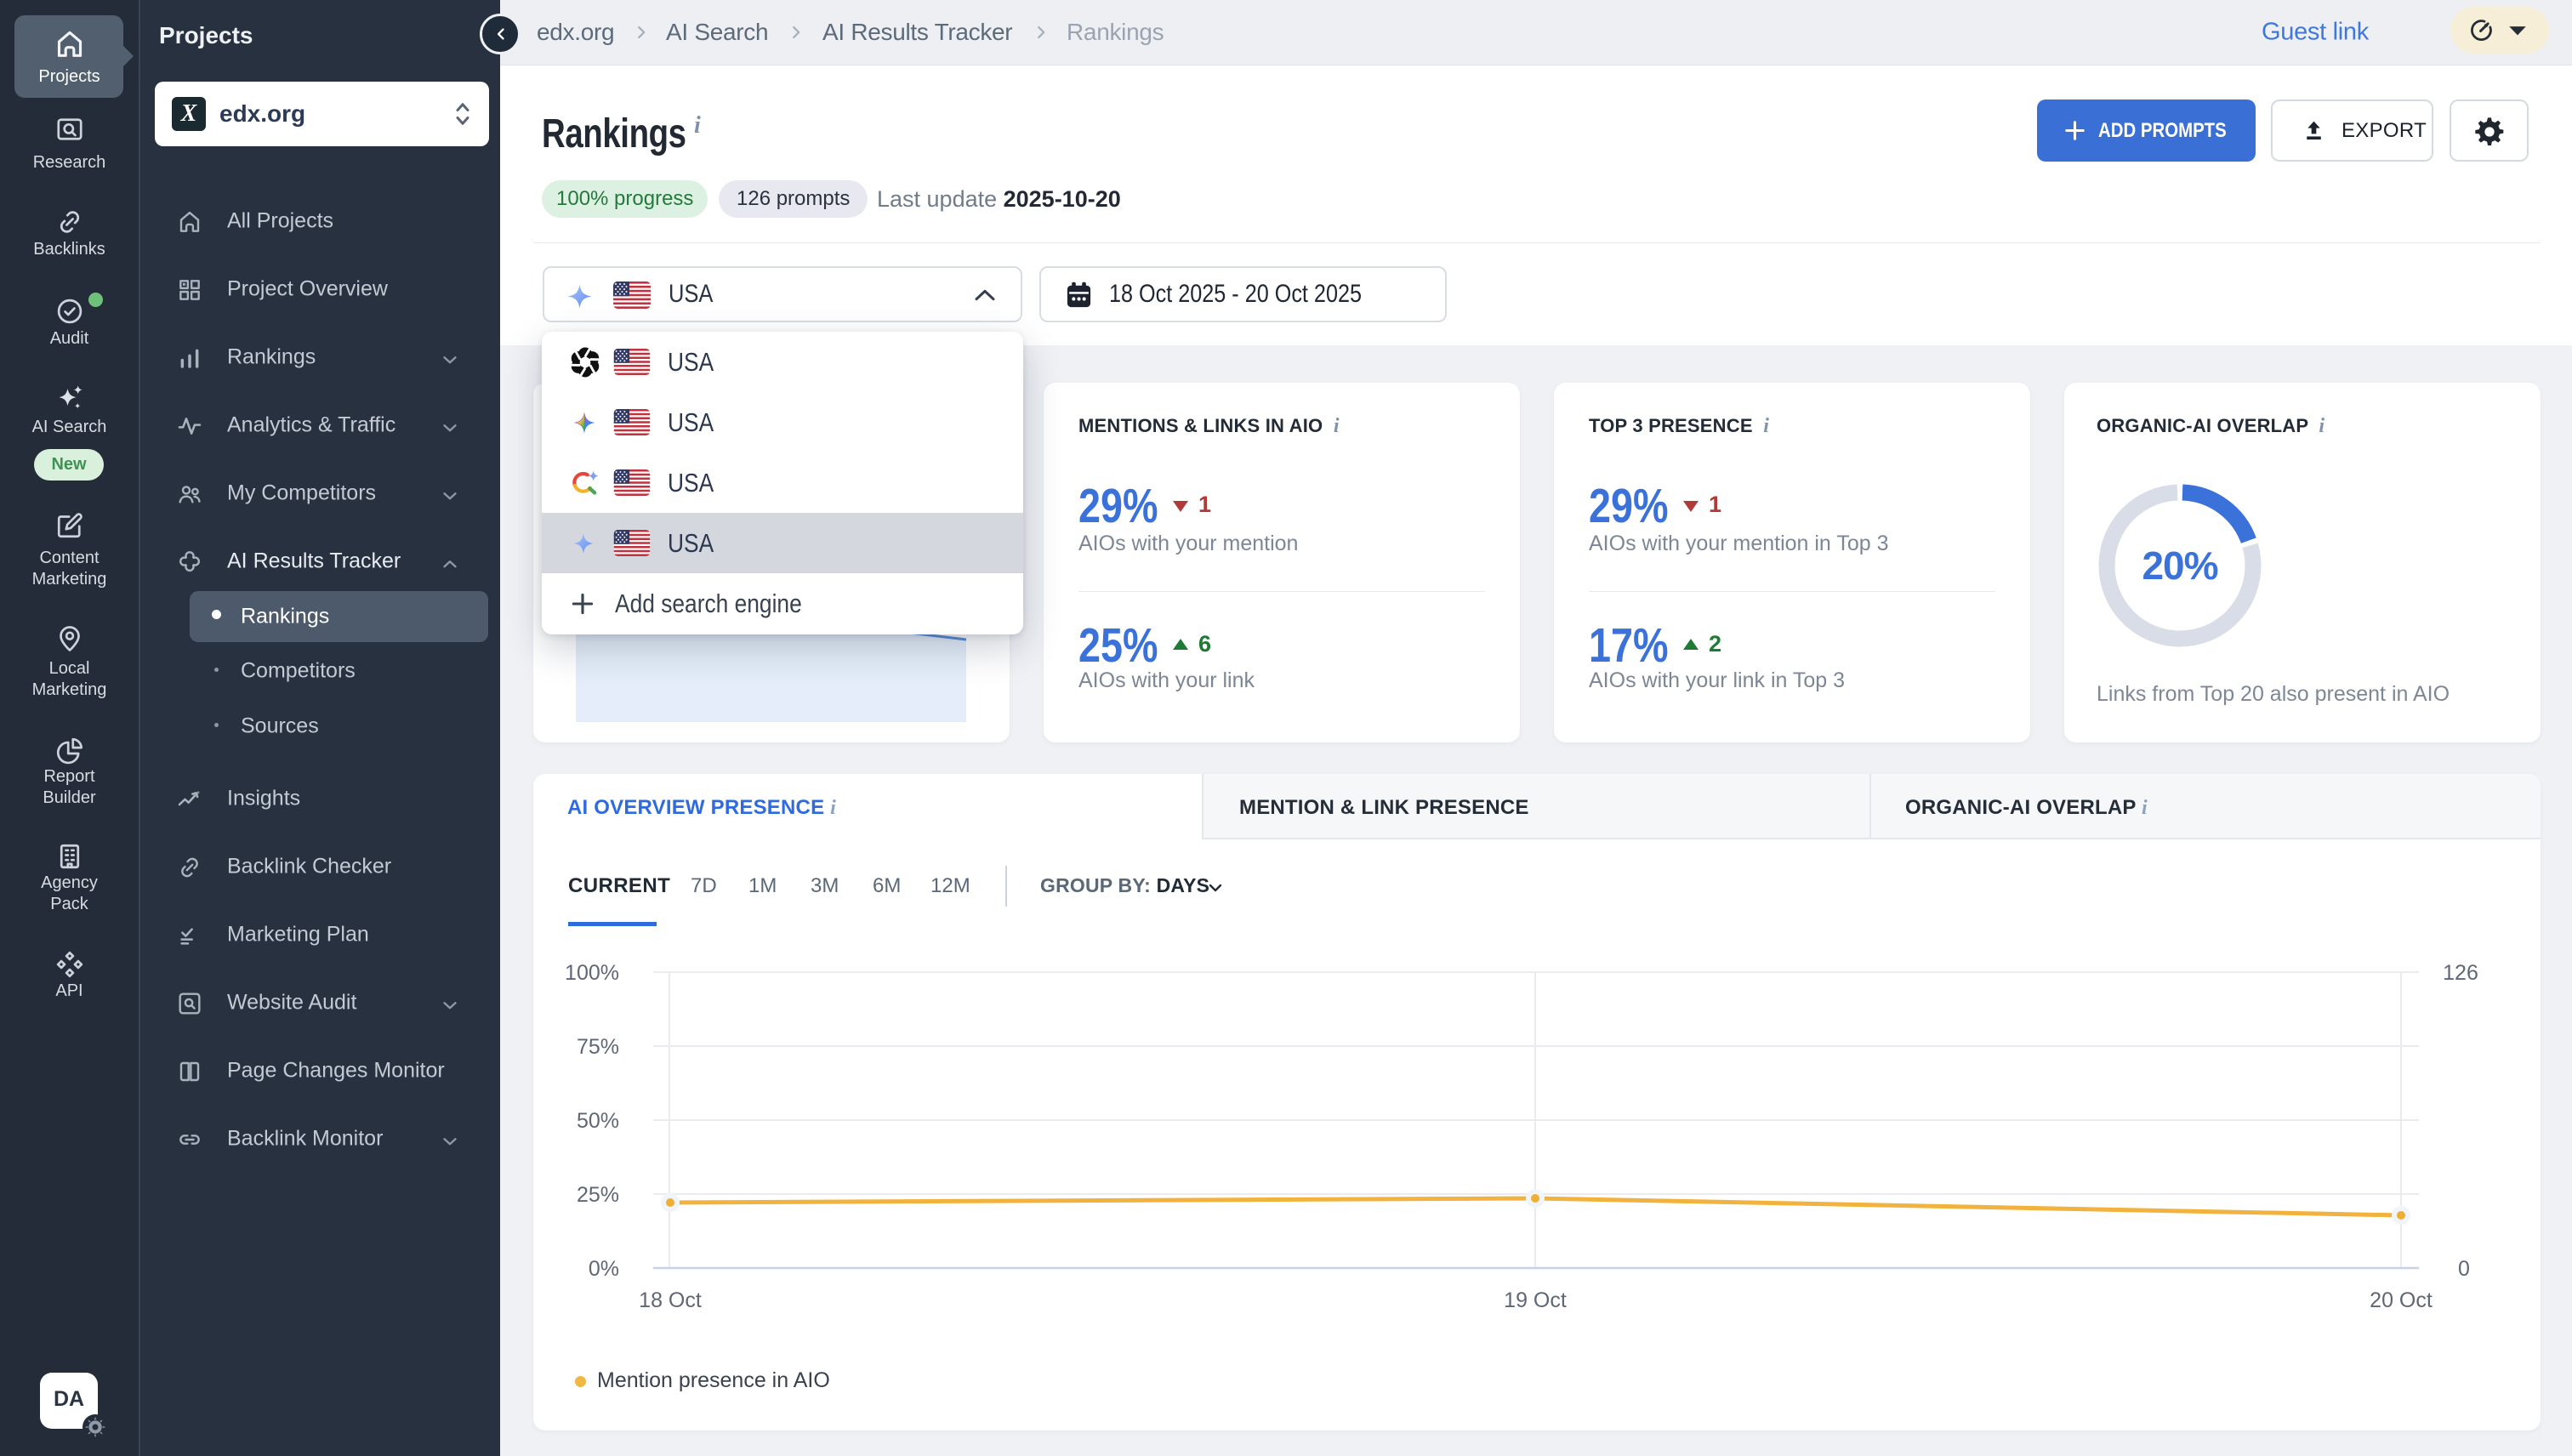 The image size is (2572, 1456). What do you see at coordinates (592, 973) in the screenshot?
I see `svg-text: 100%` at bounding box center [592, 973].